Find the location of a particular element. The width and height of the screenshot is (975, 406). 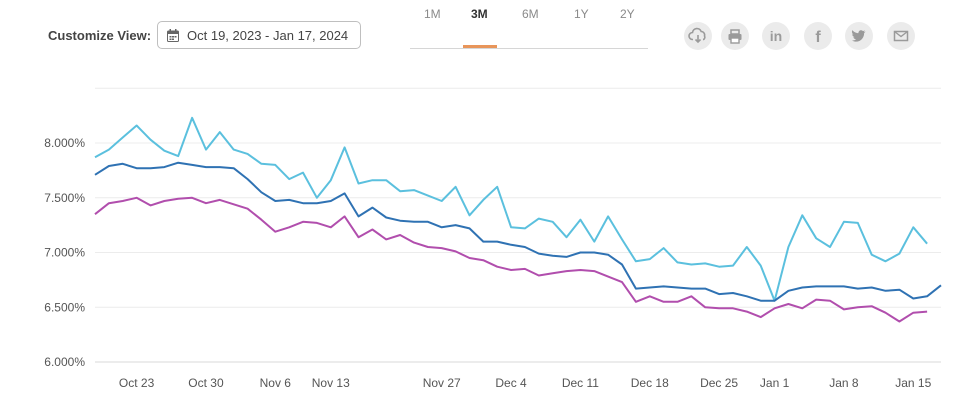

y-tick-label: 7.500% is located at coordinates (64, 198).